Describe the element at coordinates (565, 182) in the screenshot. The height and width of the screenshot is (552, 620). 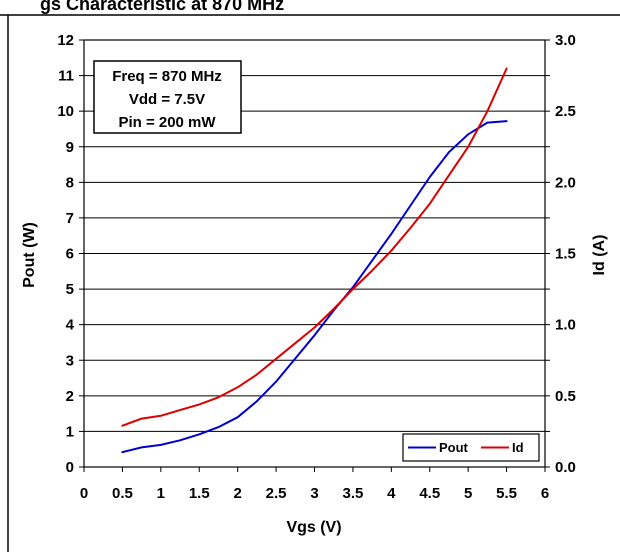
I see `y2-tick-label: 2.0` at that location.